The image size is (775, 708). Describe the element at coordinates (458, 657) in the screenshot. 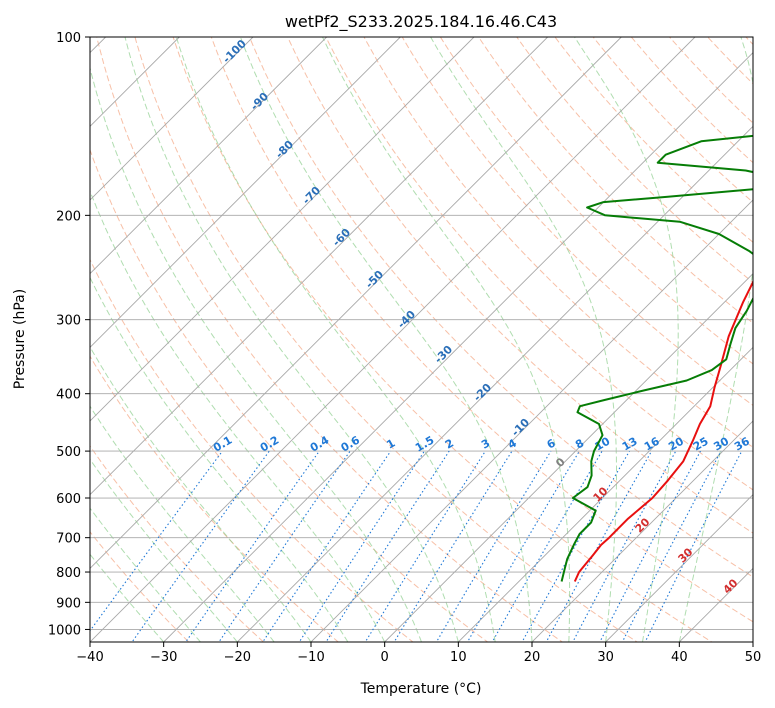

I see `x-tick-label: 10` at that location.